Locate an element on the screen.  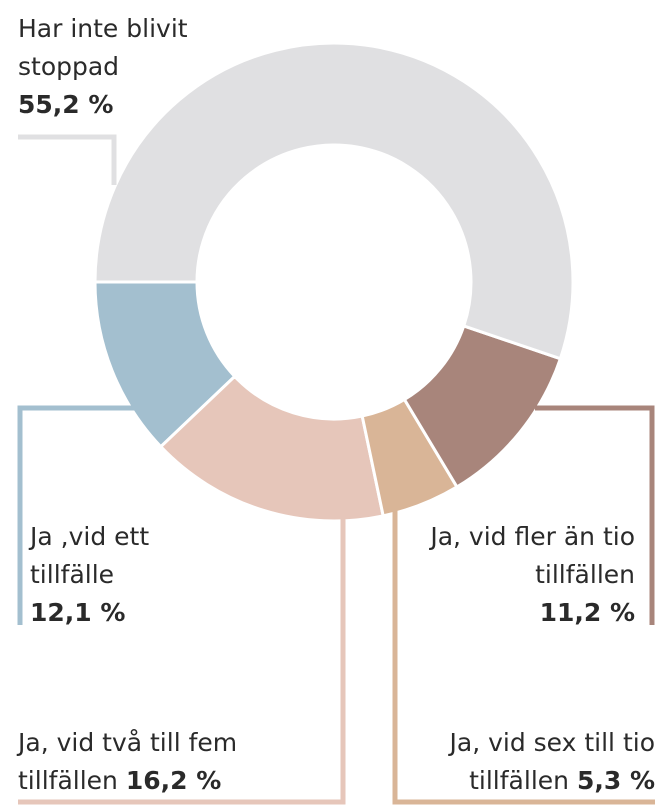
category-label: Har inte blivit stoppad is located at coordinates (103, 47).